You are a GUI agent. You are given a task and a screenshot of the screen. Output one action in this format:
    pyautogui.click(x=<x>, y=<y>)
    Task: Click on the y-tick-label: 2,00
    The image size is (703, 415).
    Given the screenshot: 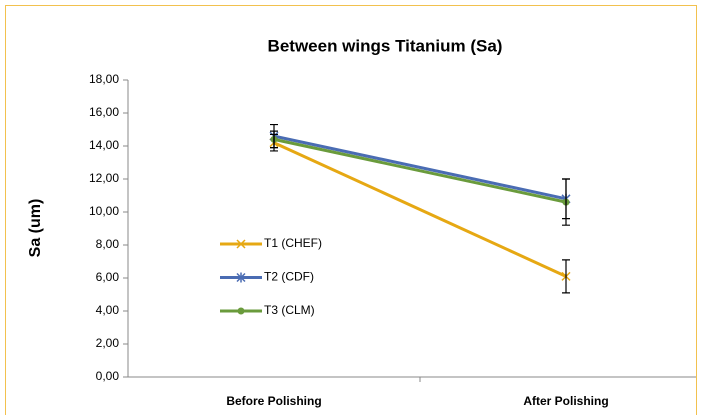 What is the action you would take?
    pyautogui.click(x=108, y=343)
    